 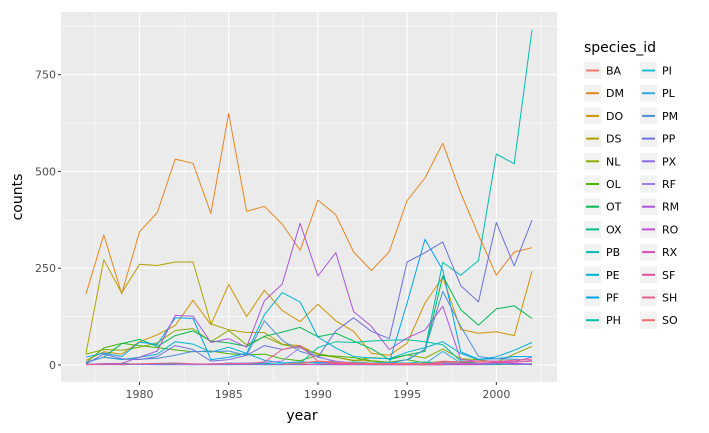 What do you see at coordinates (669, 93) in the screenshot?
I see `legend-label-pl: PL` at bounding box center [669, 93].